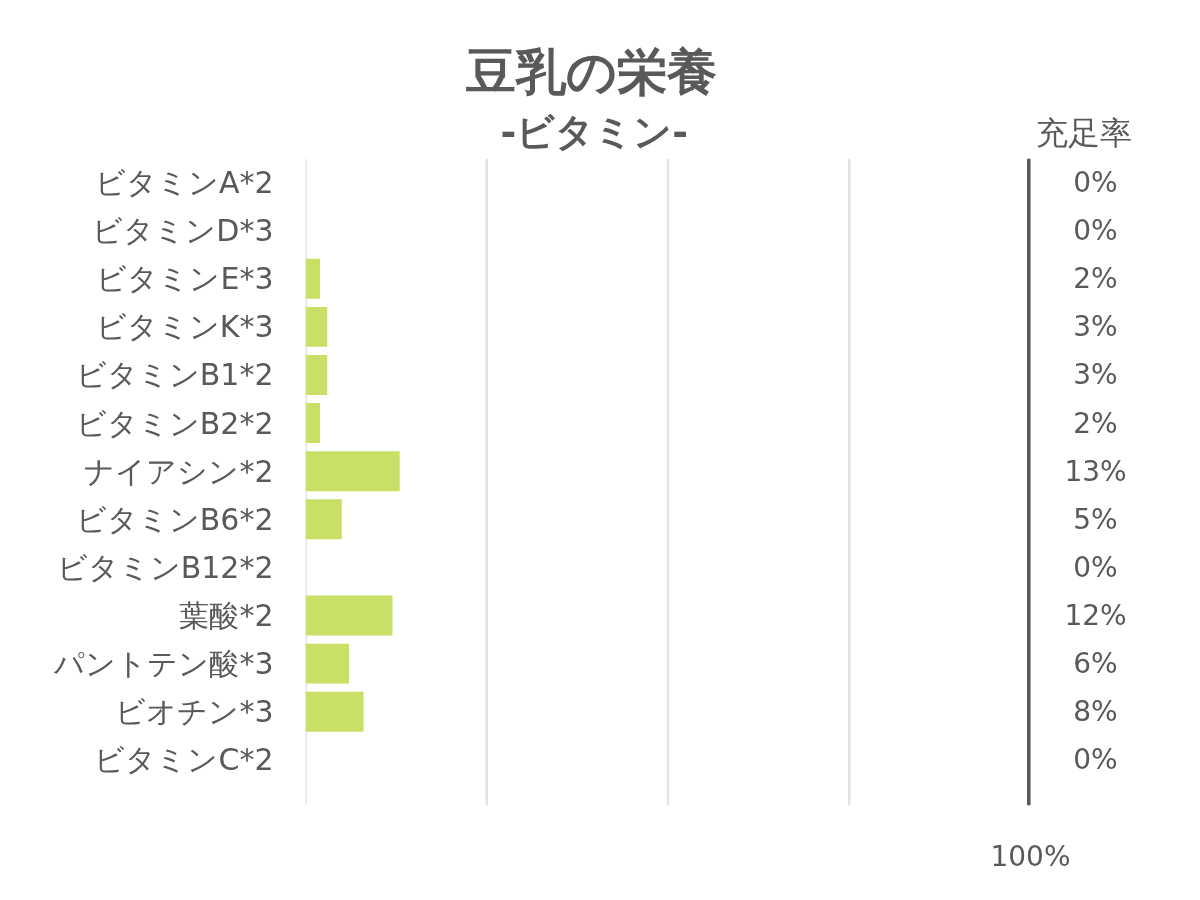 The height and width of the screenshot is (900, 1200). What do you see at coordinates (174, 519) in the screenshot?
I see `y-tick-label: ビタミンB6*2` at bounding box center [174, 519].